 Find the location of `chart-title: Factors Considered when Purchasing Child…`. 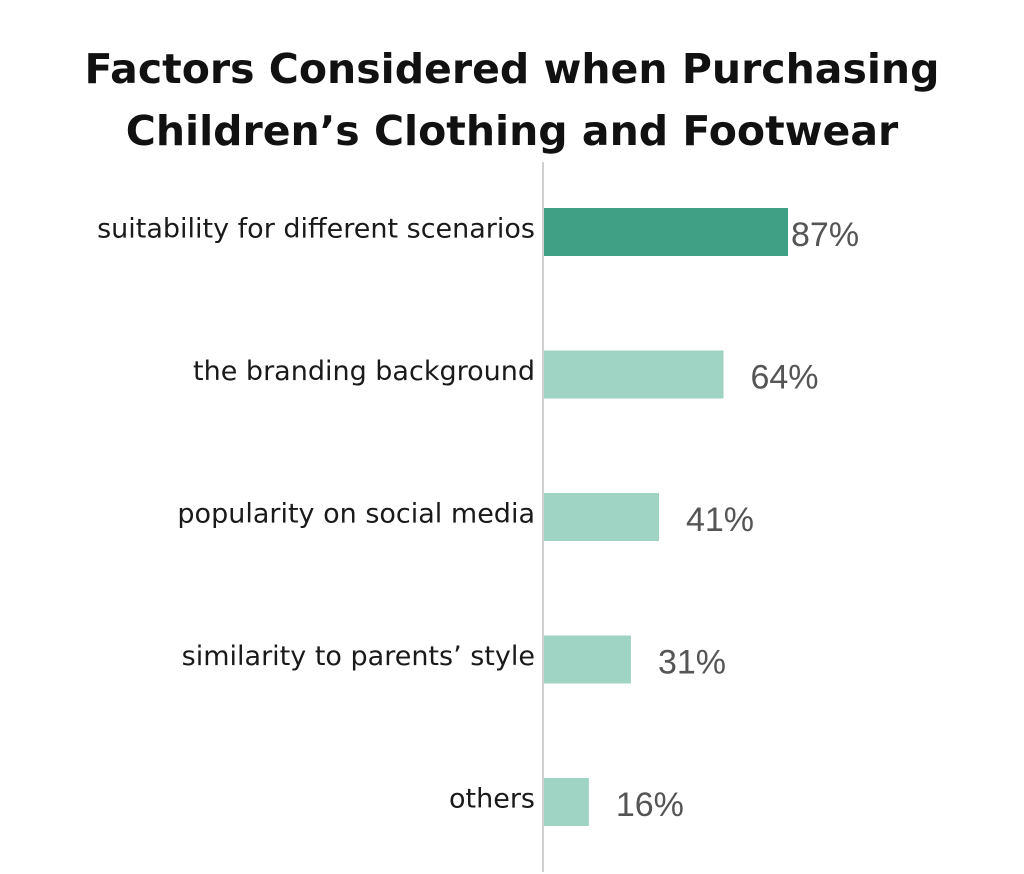

chart-title: Factors Considered when Purchasing Child… is located at coordinates (512, 100).